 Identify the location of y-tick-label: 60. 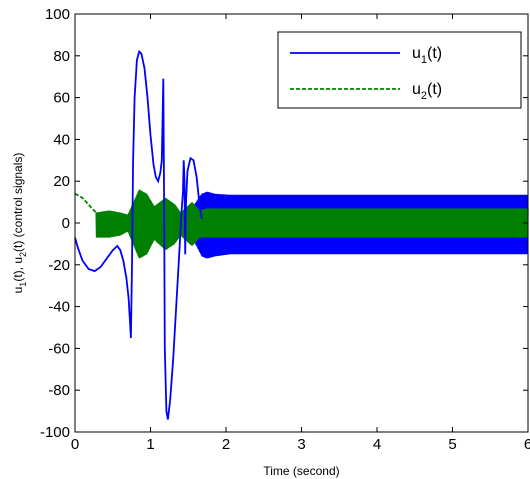
(61, 98).